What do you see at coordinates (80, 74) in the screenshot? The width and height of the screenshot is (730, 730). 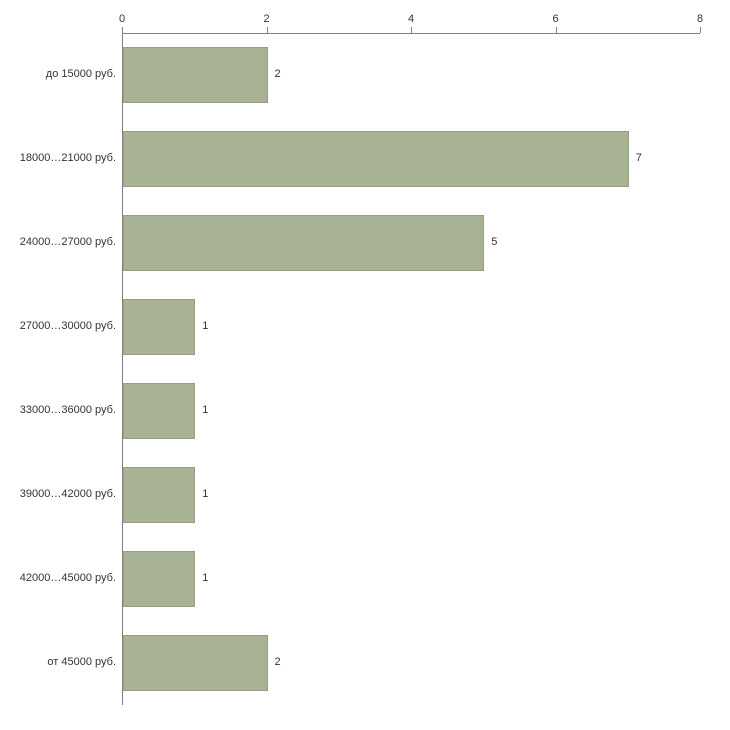 I see `category-label: до 15000 руб.` at bounding box center [80, 74].